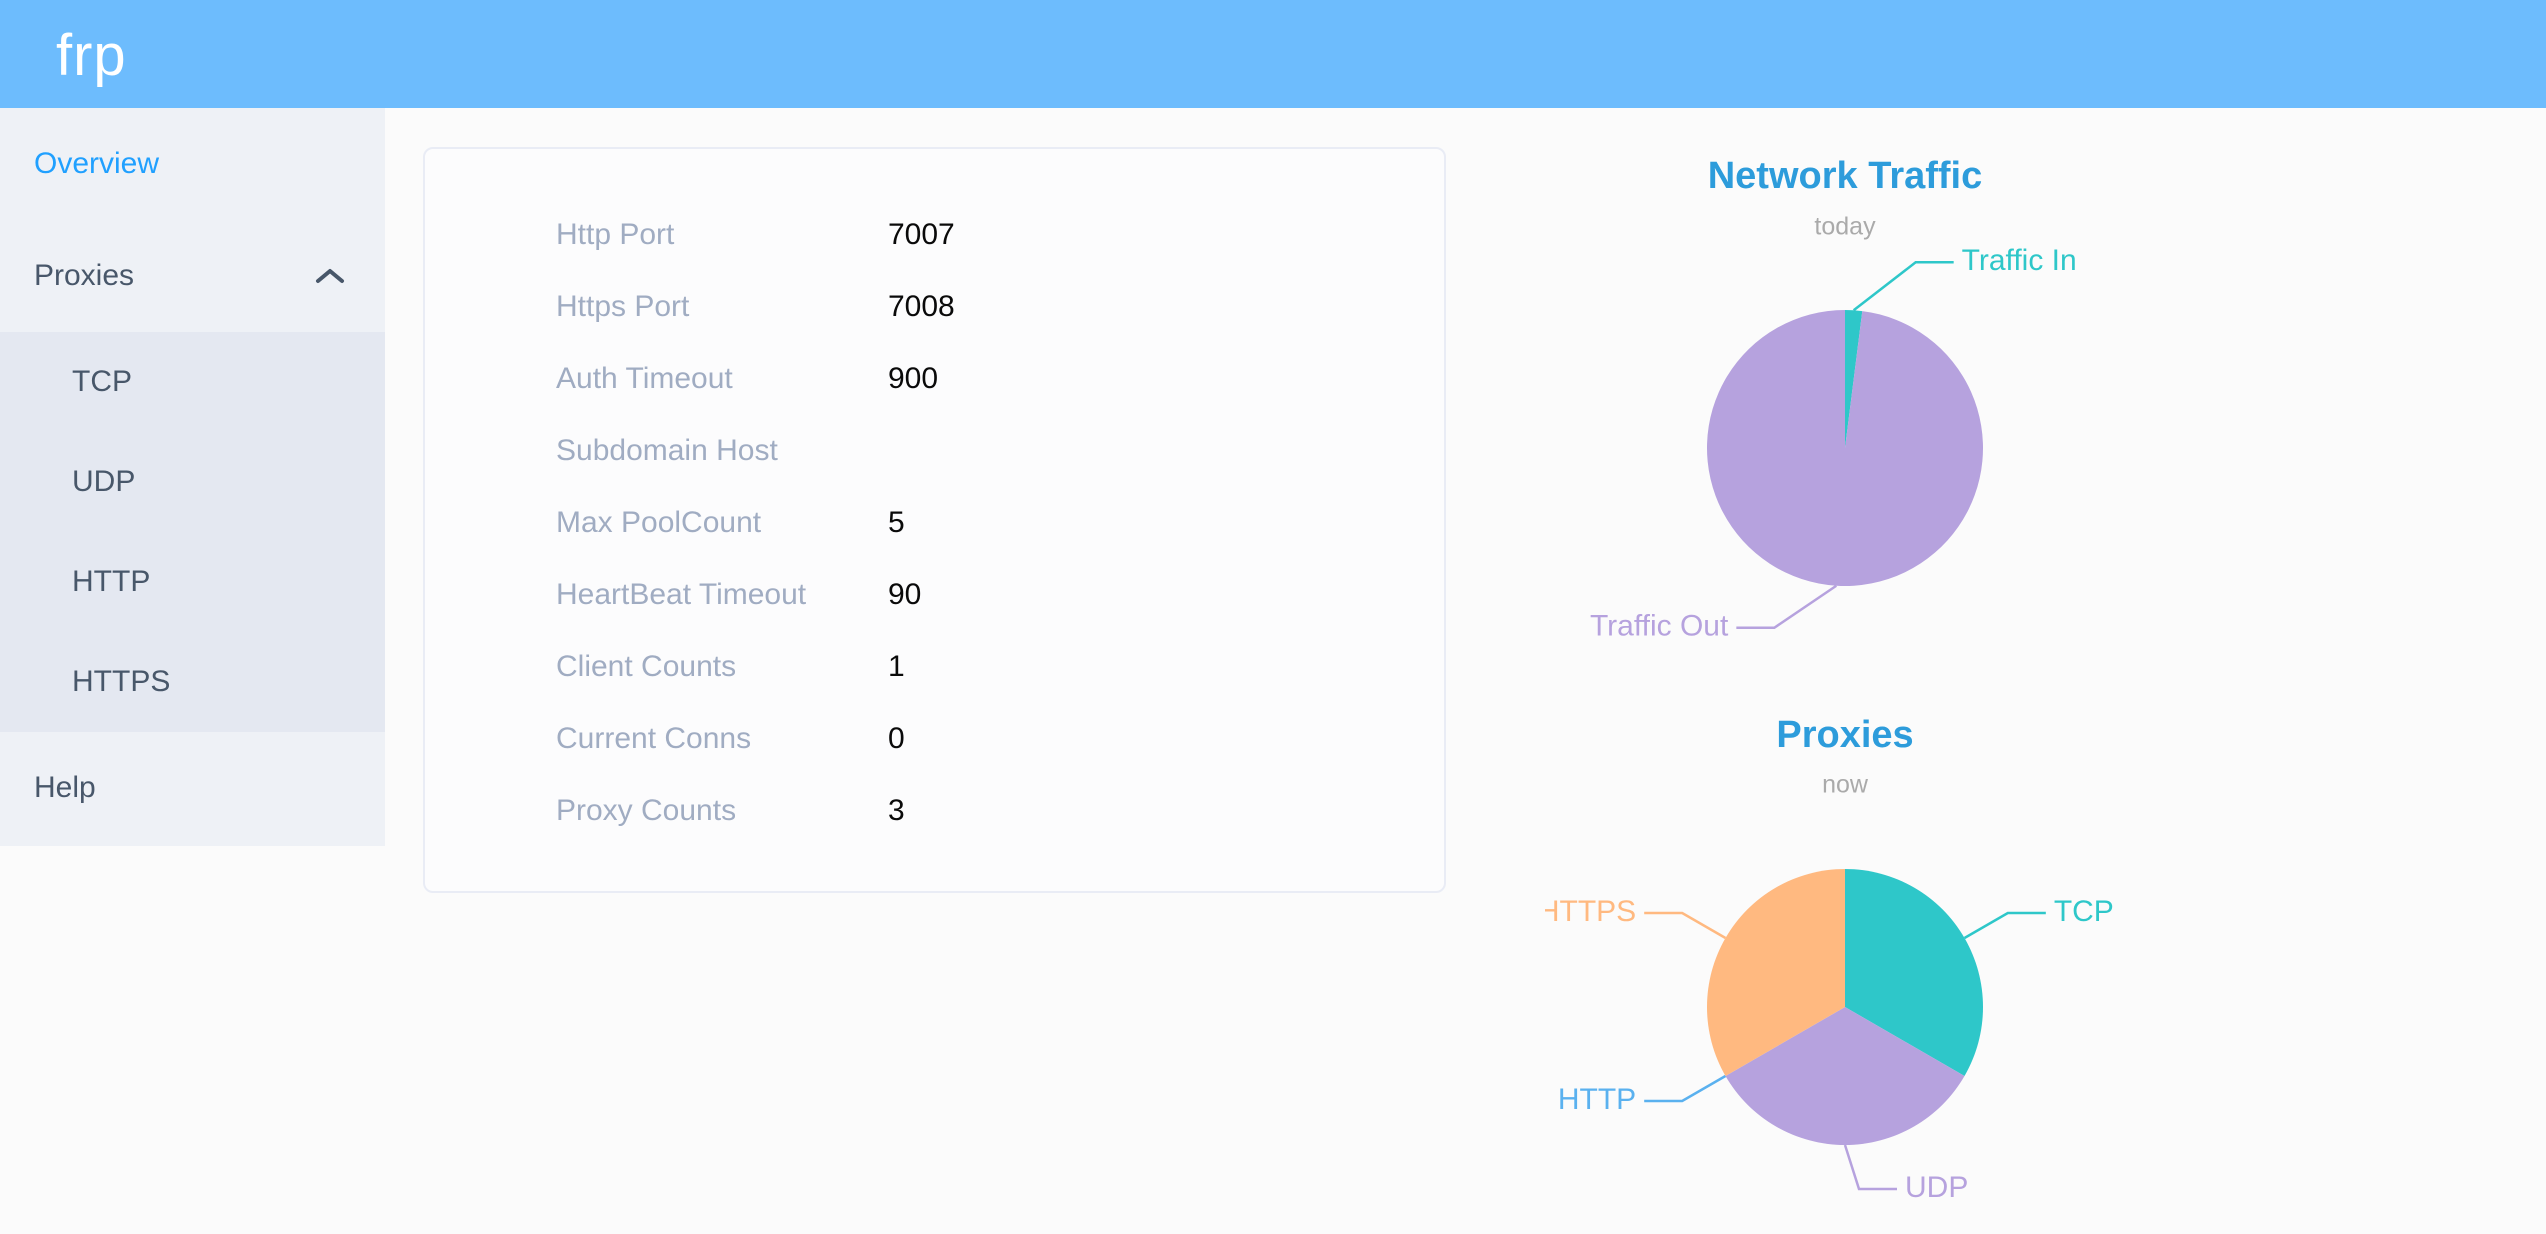 Image resolution: width=2546 pixels, height=1234 pixels. I want to click on pie-label-tcp: TCP, so click(2084, 911).